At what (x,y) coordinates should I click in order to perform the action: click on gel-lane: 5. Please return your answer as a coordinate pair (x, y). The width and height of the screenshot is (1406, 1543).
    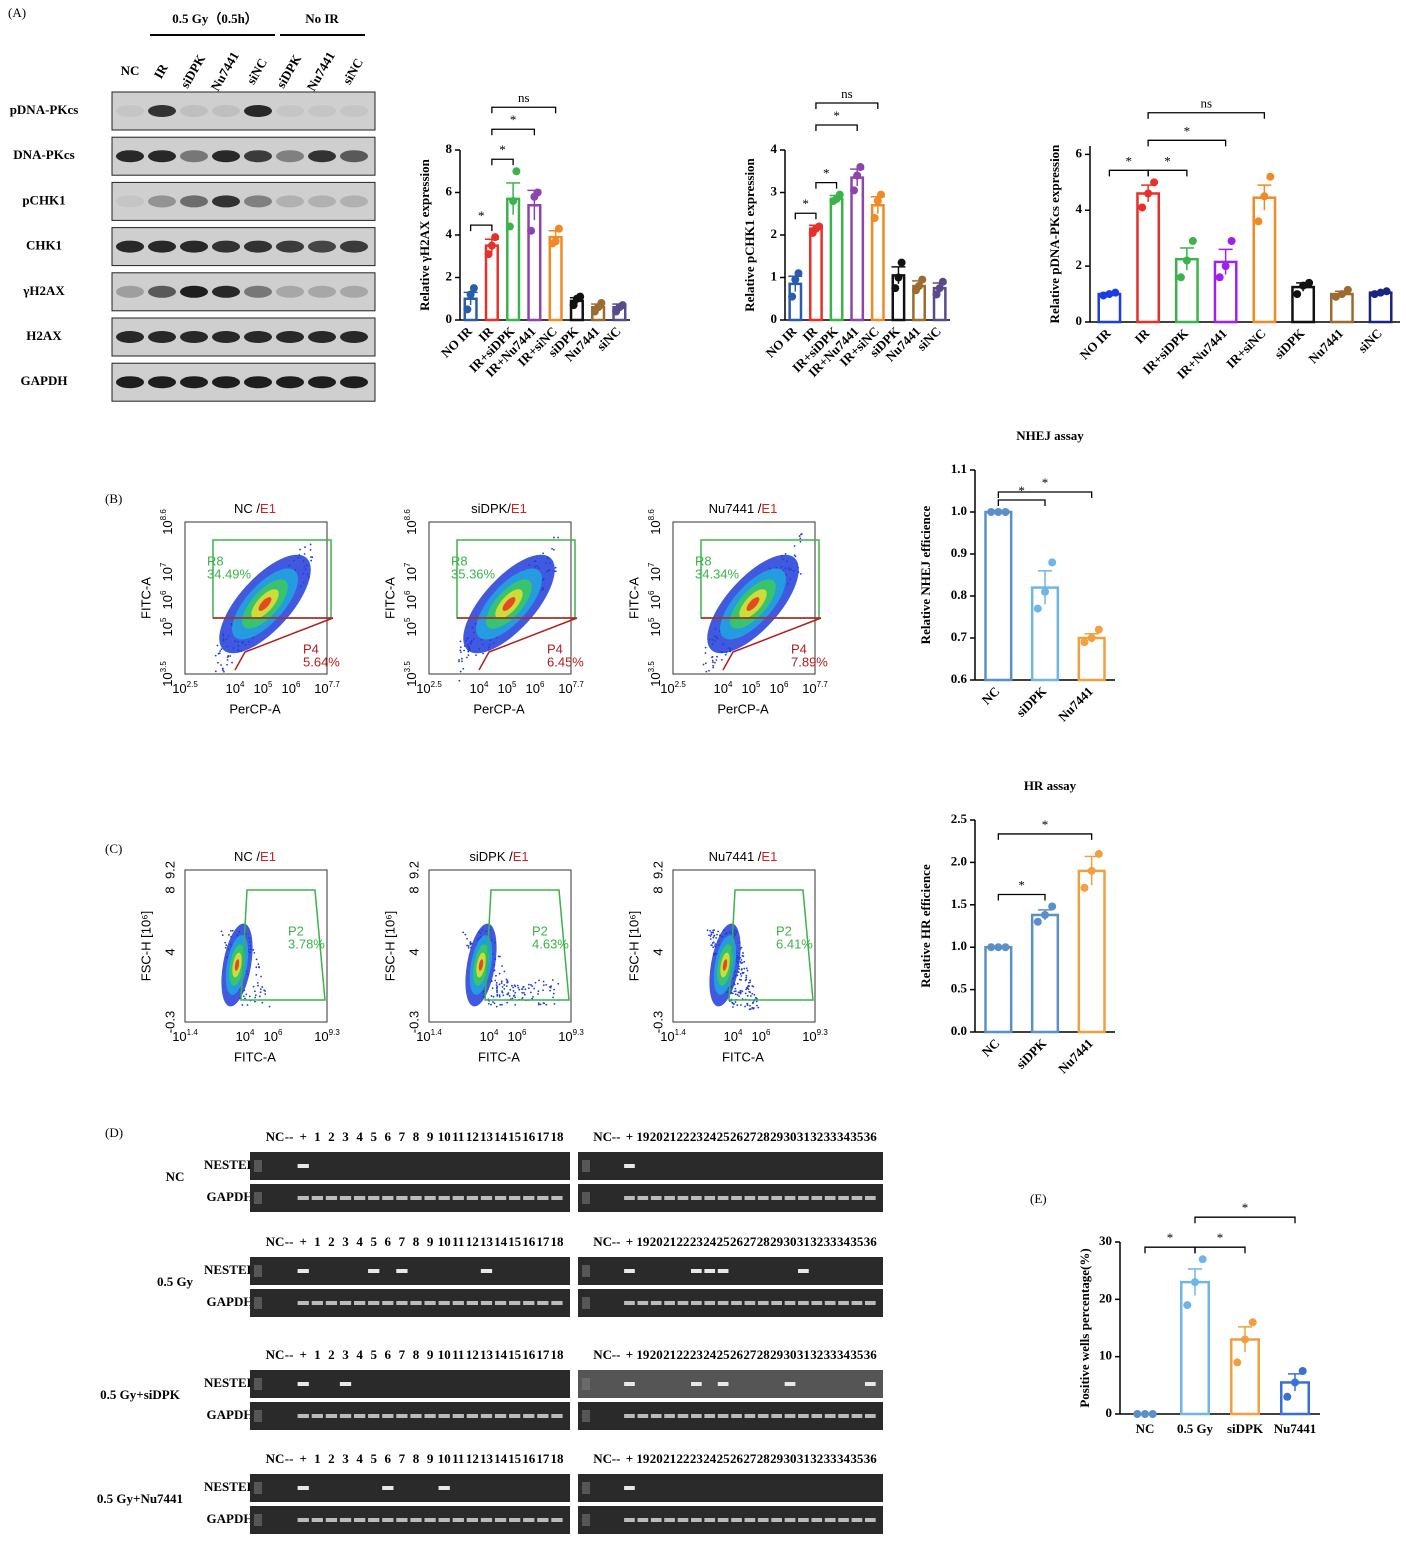
    Looking at the image, I should click on (373, 1458).